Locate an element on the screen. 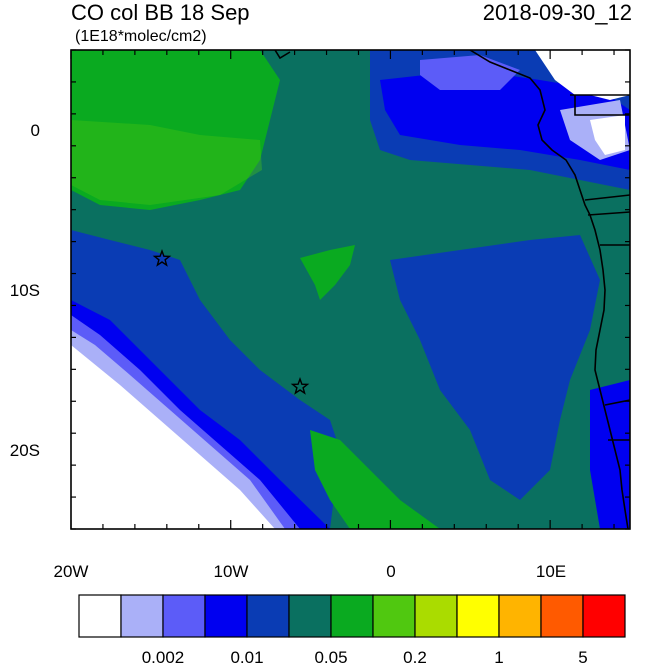 This screenshot has height=667, width=650. x-tick-label-10w: 10W is located at coordinates (231, 571).